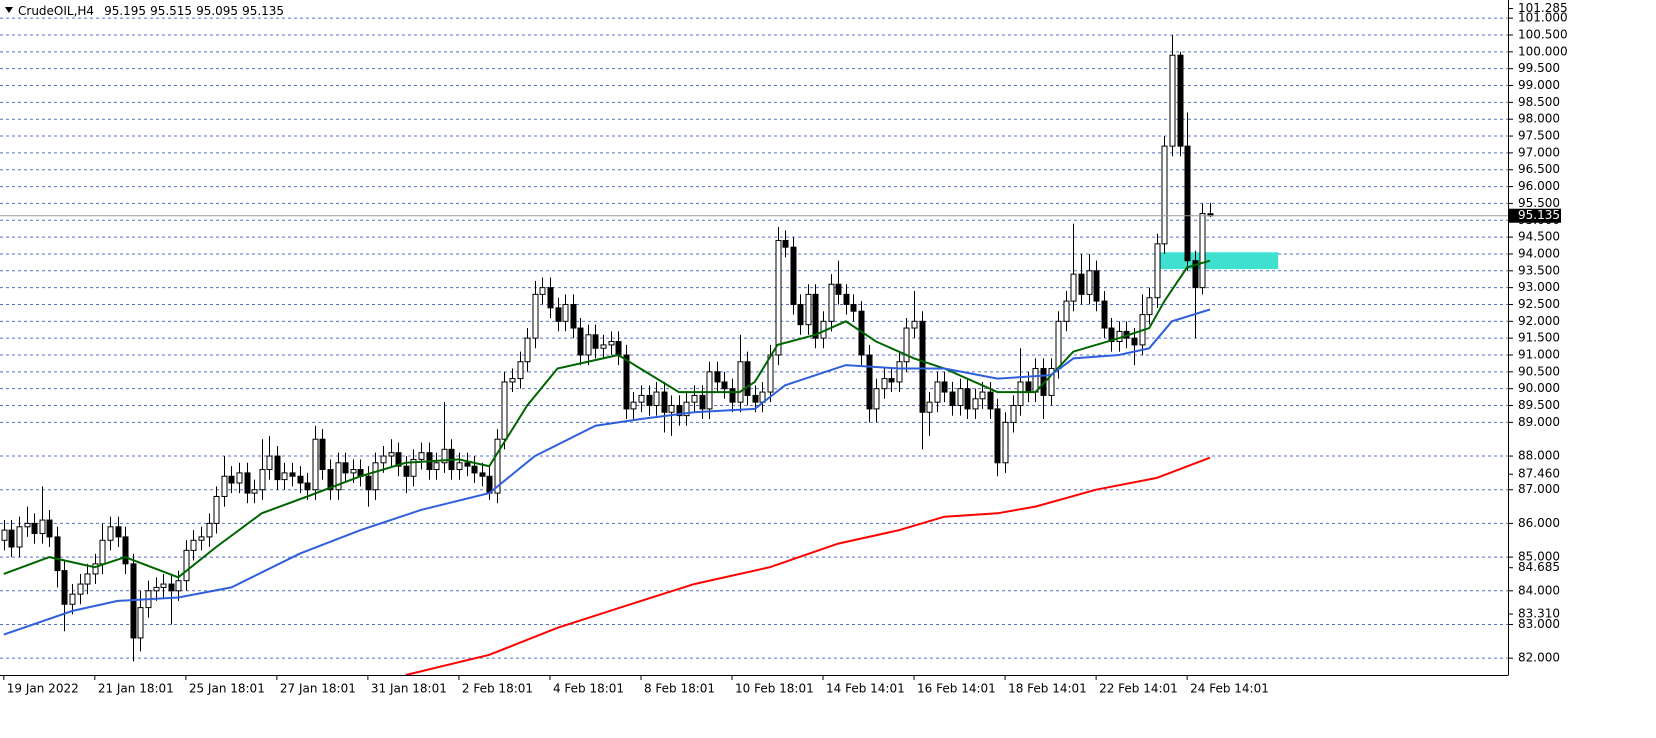 Image resolution: width=1656 pixels, height=738 pixels. Describe the element at coordinates (956, 689) in the screenshot. I see `x-tick-label: 16 Feb 14:01` at that location.